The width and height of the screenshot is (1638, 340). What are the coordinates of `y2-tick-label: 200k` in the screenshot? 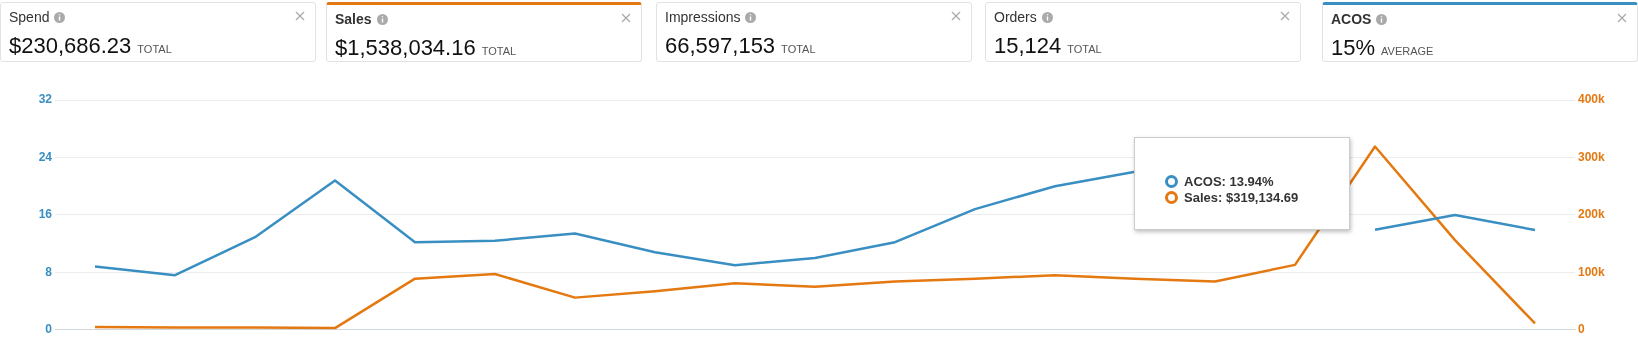 It's located at (1592, 214).